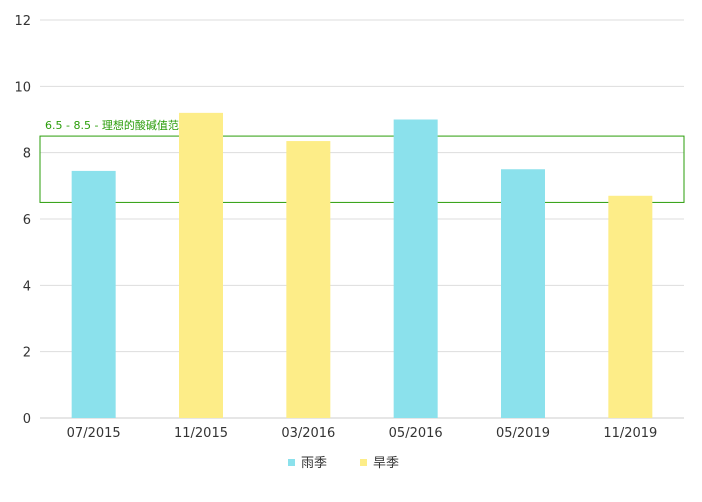 The image size is (702, 502). What do you see at coordinates (27, 419) in the screenshot?
I see `y-tick-label: 0` at bounding box center [27, 419].